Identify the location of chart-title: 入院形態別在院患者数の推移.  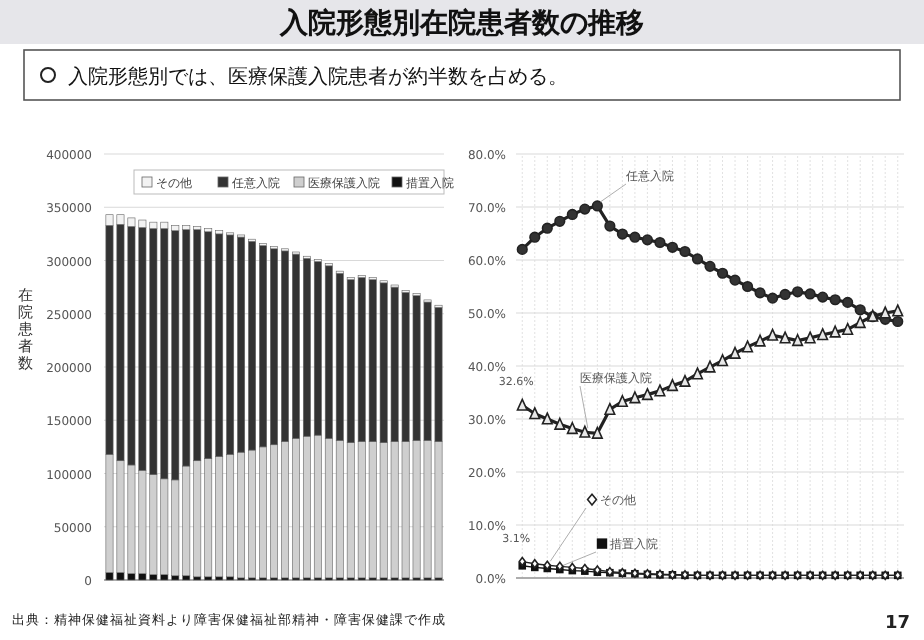
(461, 23).